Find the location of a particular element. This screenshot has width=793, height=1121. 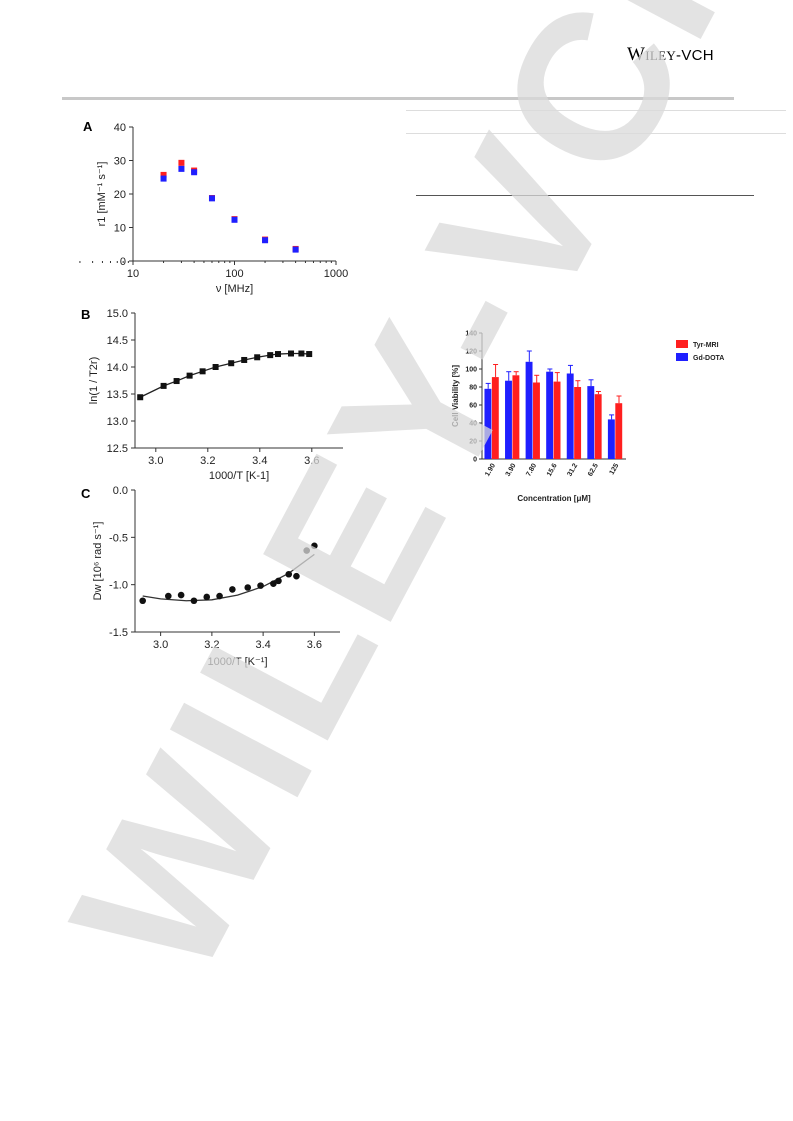

x-axis-label: ν [MHz] is located at coordinates (234, 289).